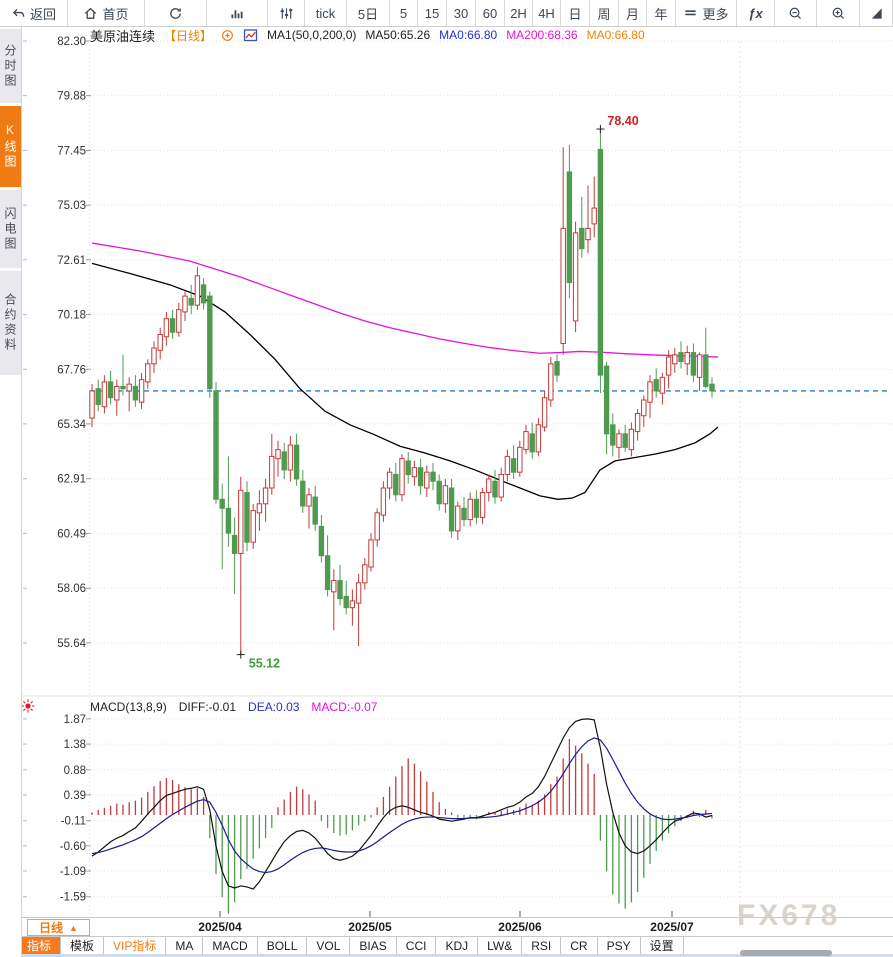 The height and width of the screenshot is (957, 893). Describe the element at coordinates (220, 927) in the screenshot. I see `x-axis-date-label: 2025/04` at that location.